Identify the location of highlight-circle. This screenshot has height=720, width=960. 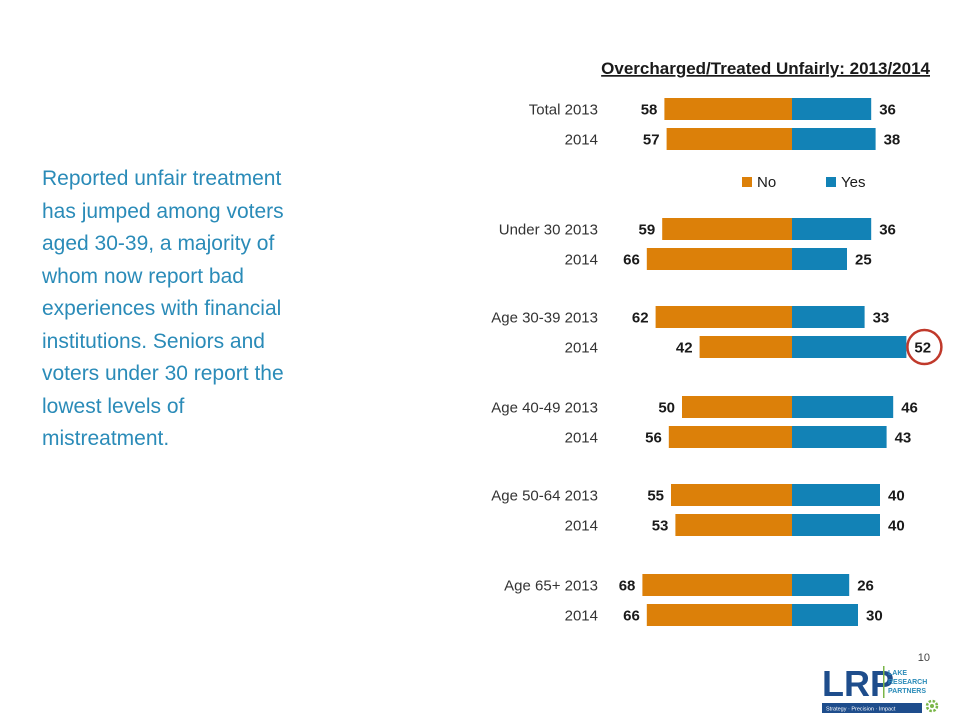
(924, 347).